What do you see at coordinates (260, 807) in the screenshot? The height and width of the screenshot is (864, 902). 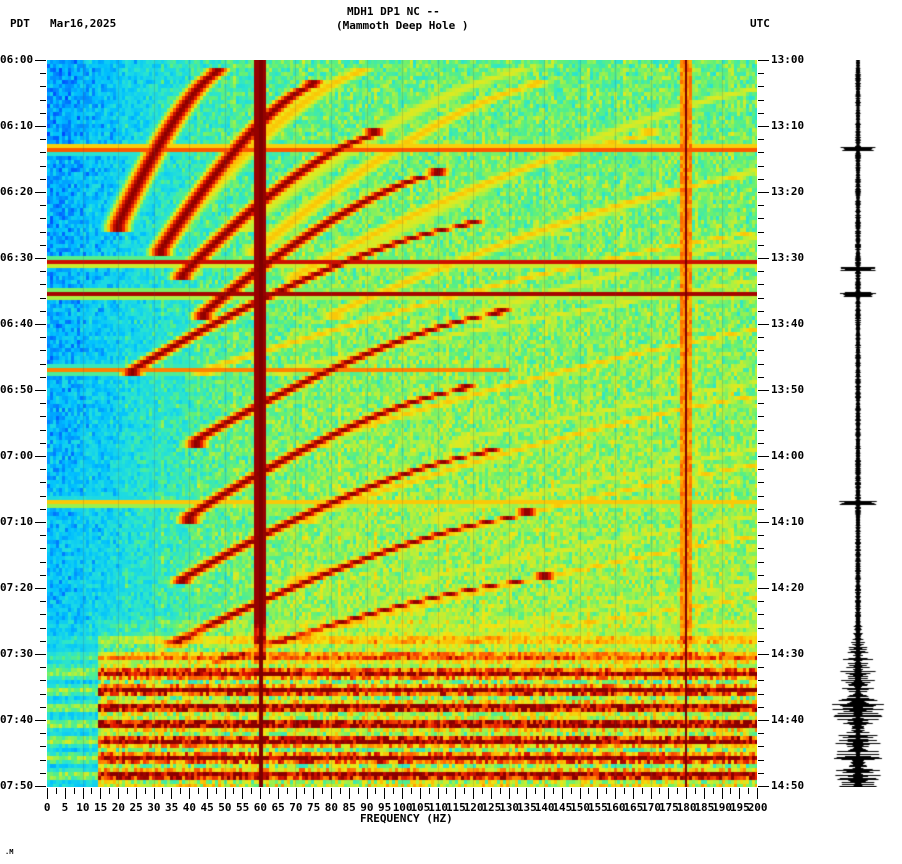 I see `freq-tick-label: 60` at bounding box center [260, 807].